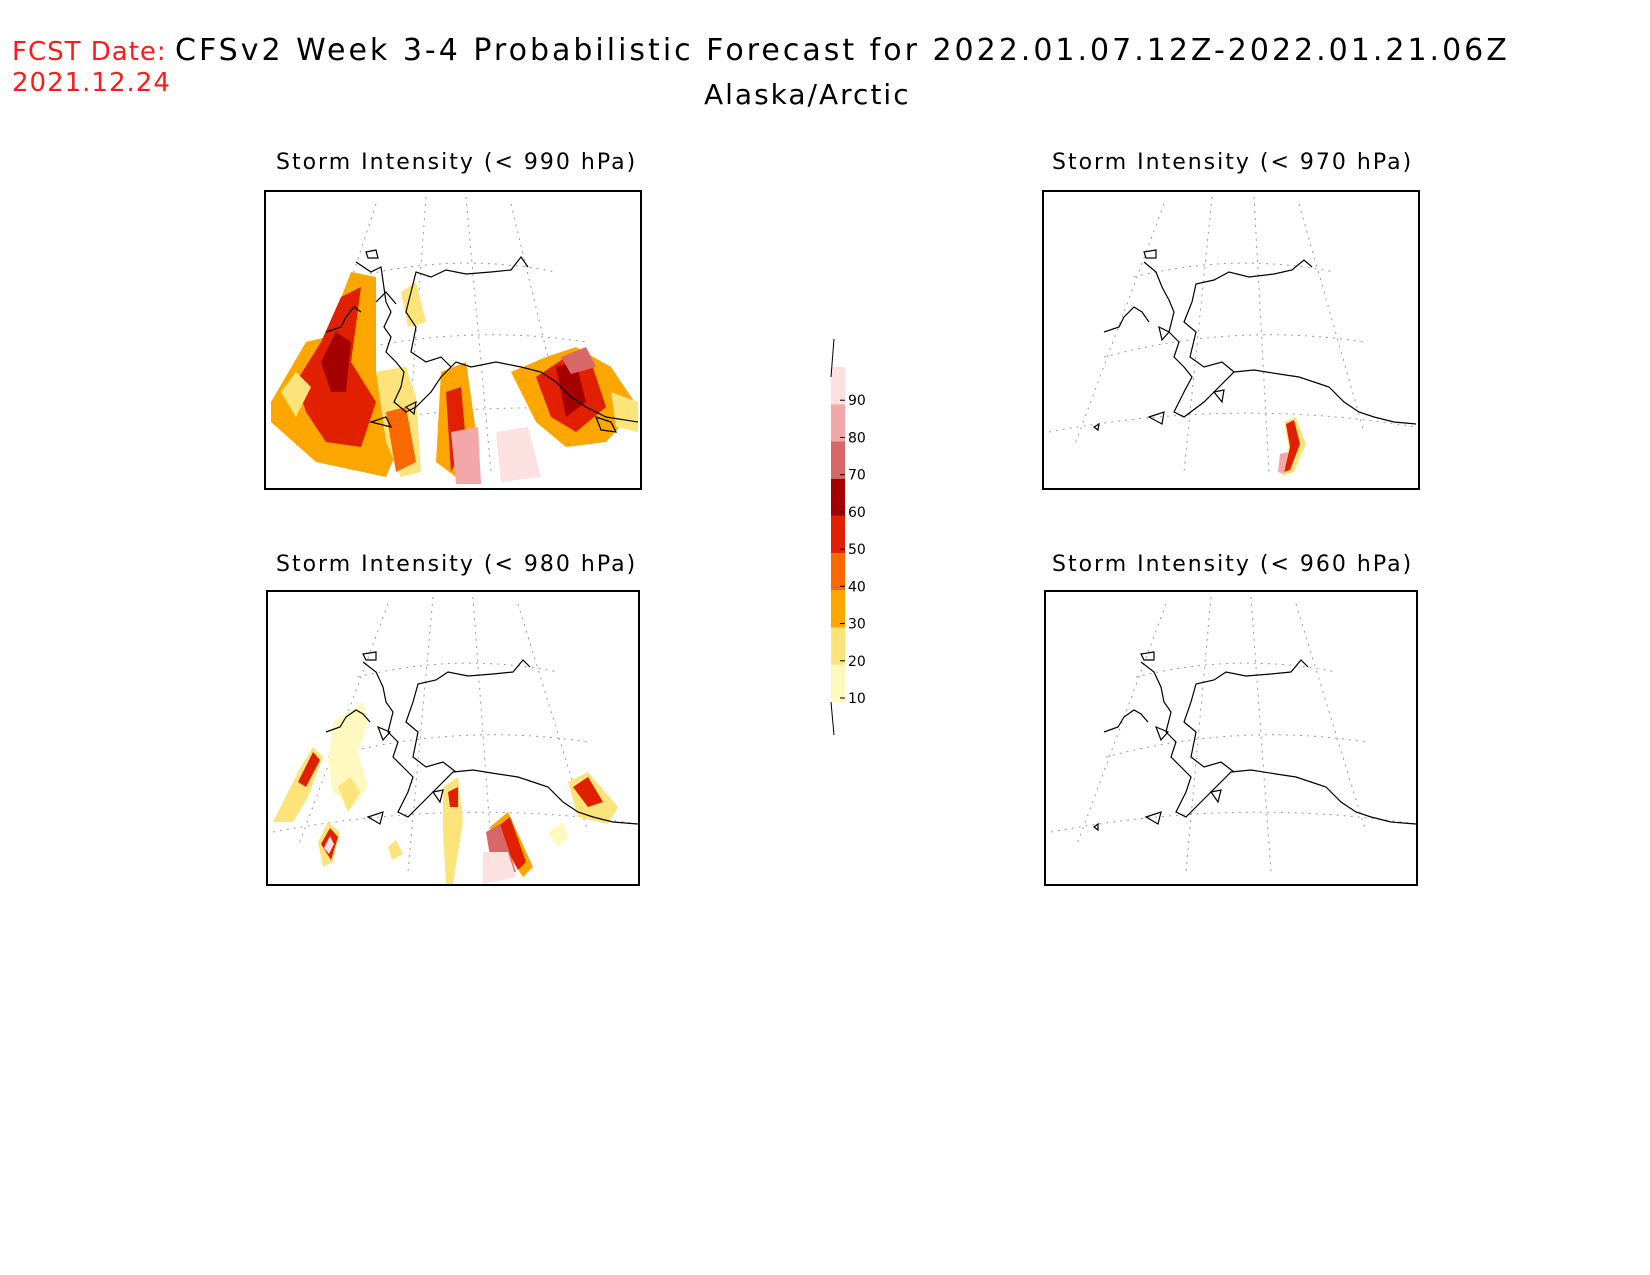 This screenshot has width=1650, height=1275. Describe the element at coordinates (1232, 336) in the screenshot. I see `map-970-svg` at that location.